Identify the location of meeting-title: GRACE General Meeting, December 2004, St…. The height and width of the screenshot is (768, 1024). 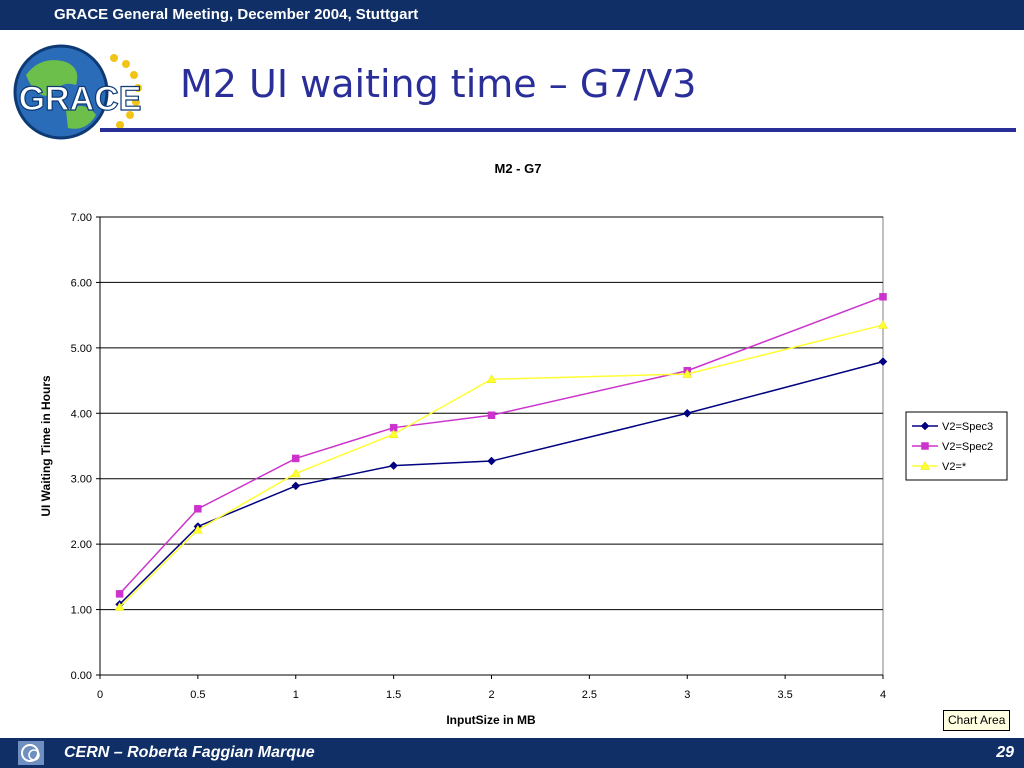
(236, 14).